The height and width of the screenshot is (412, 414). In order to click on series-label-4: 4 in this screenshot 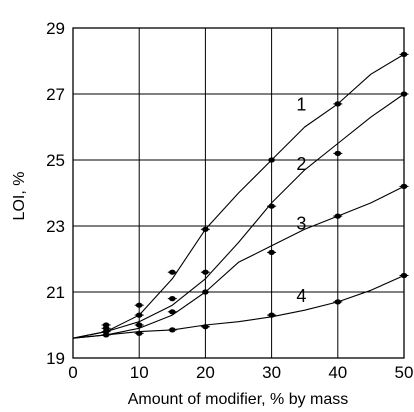, I will do `click(301, 296)`.